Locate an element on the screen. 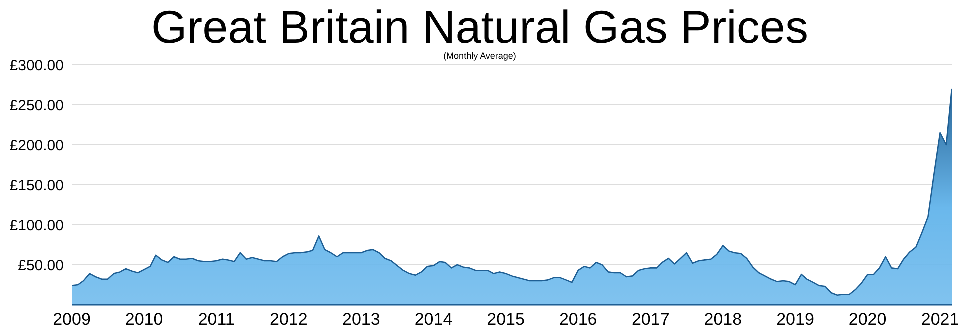 The height and width of the screenshot is (334, 960). x-tick-label: 2017 is located at coordinates (651, 320).